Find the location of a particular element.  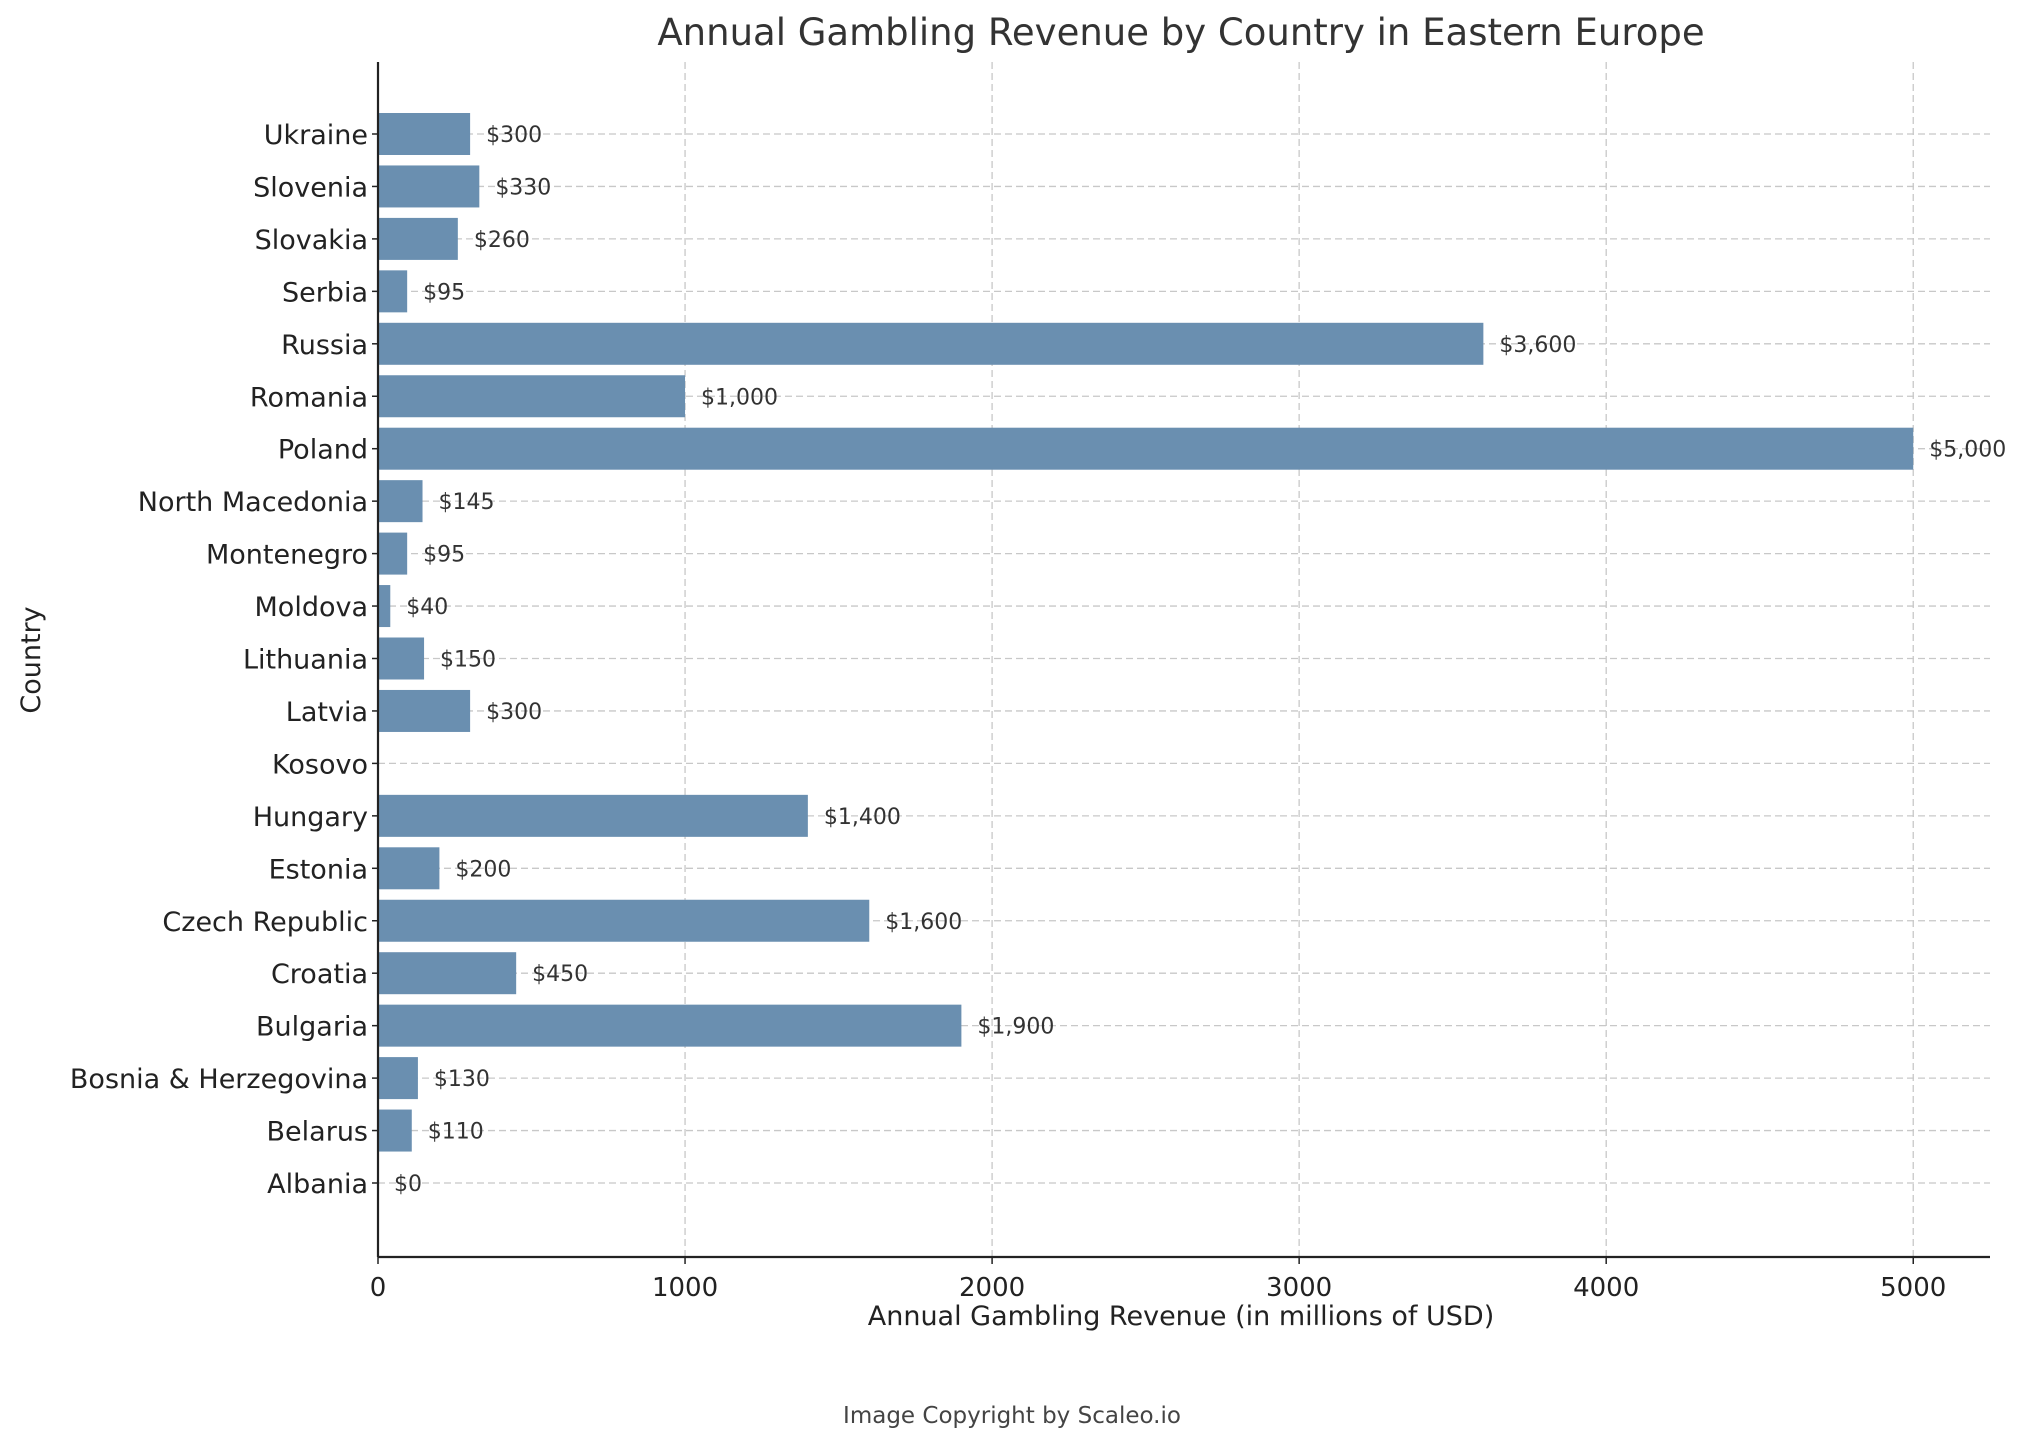

bar-value-label: $145 is located at coordinates (467, 502).